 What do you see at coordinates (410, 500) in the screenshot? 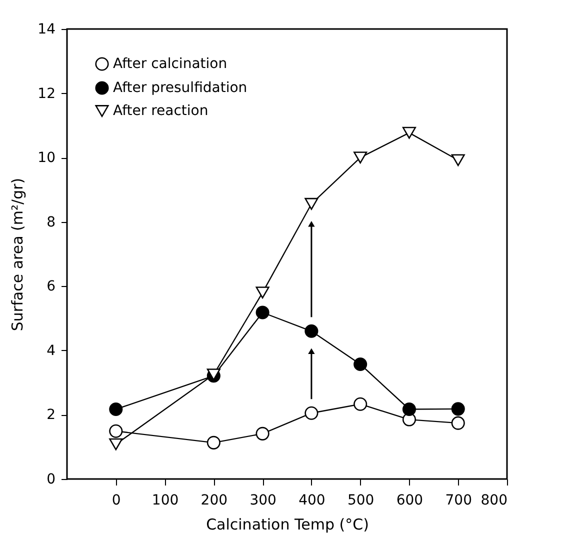
I see `x-tick-label: 600` at bounding box center [410, 500].